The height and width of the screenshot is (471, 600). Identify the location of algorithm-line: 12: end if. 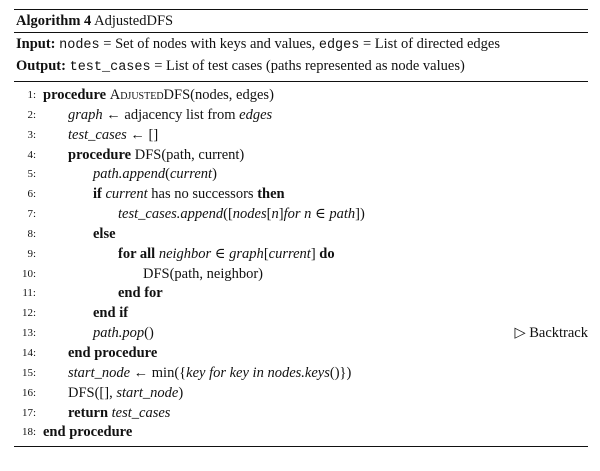
(301, 314).